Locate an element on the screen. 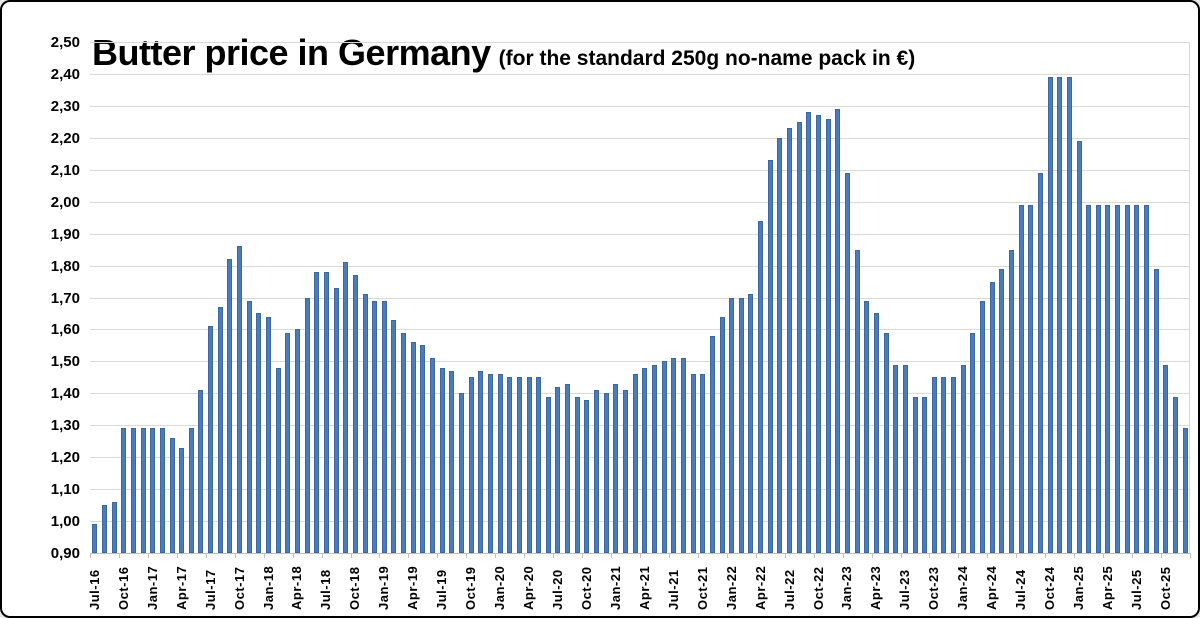 The height and width of the screenshot is (618, 1200). x-axis-tick-label: Apr-20 is located at coordinates (529, 587).